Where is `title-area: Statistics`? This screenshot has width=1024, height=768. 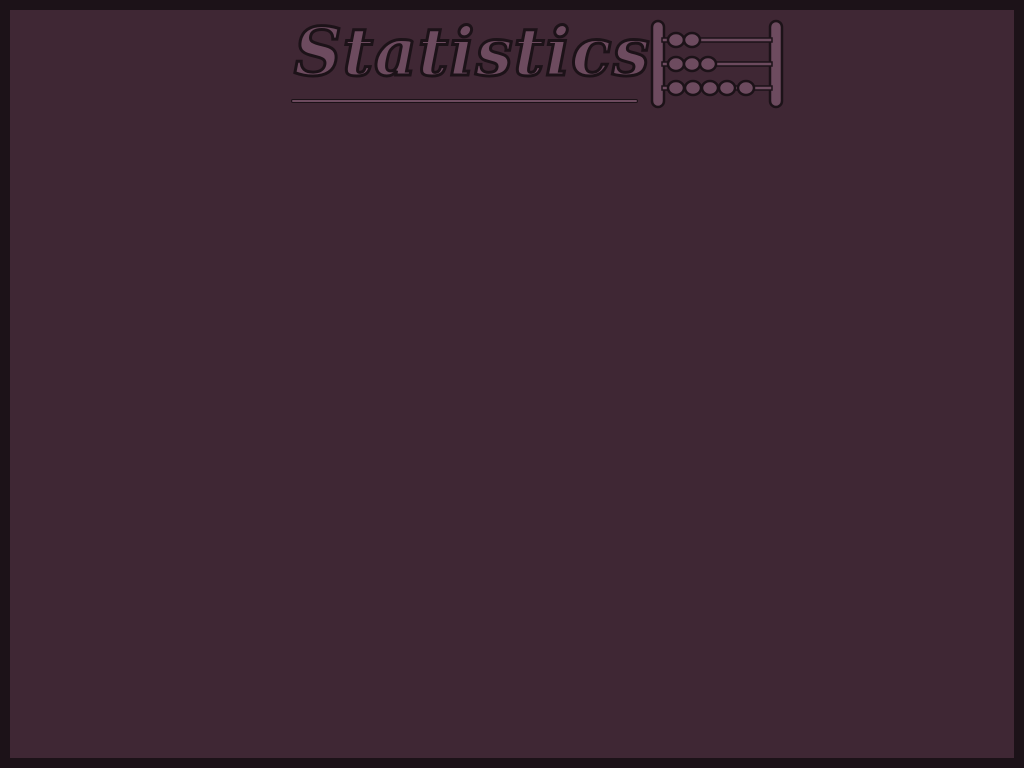 title-area: Statistics is located at coordinates (471, 59).